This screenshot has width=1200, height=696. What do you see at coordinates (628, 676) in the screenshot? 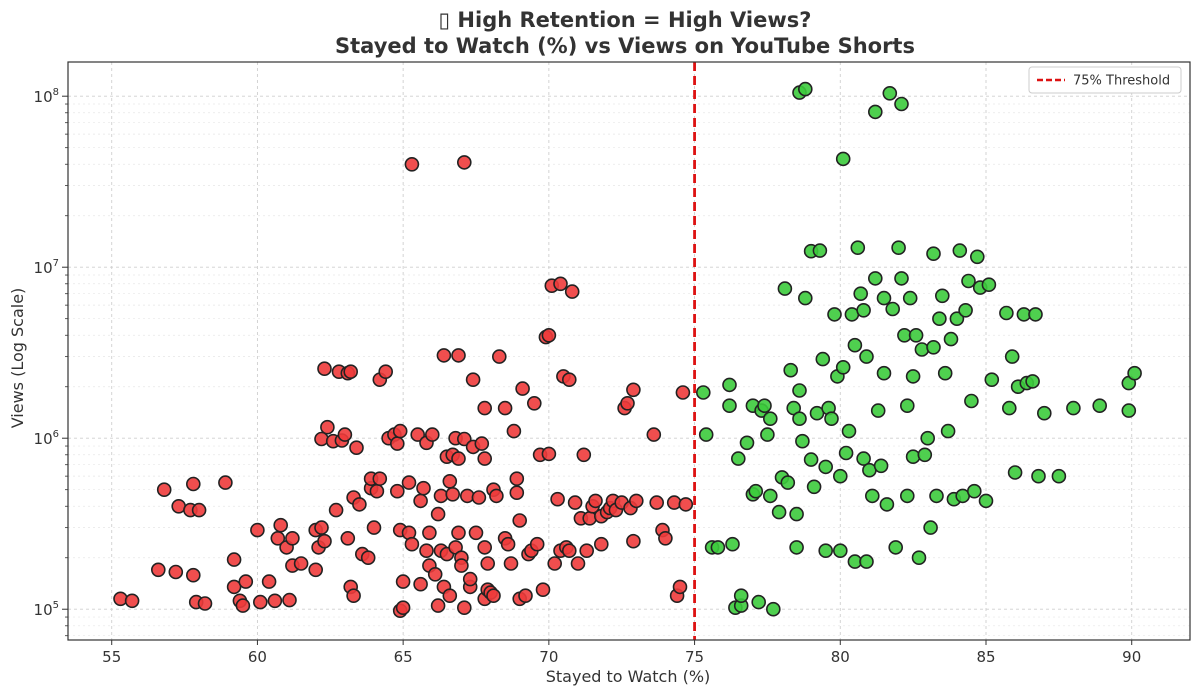
I see `x-axis-label: Stayed to Watch (%)` at bounding box center [628, 676].